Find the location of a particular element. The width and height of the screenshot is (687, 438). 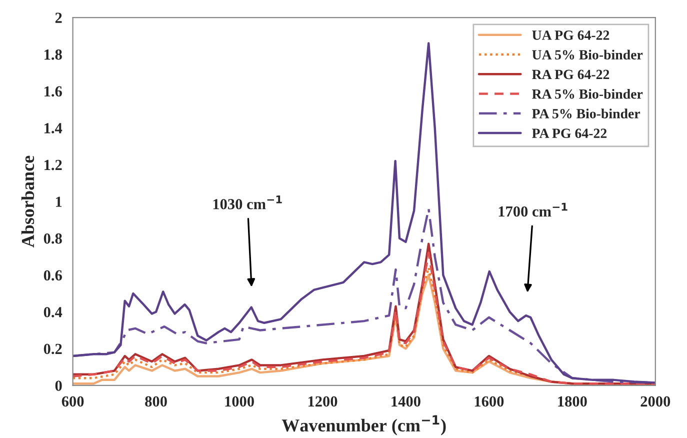

x-tick-label: 1000 is located at coordinates (239, 401).